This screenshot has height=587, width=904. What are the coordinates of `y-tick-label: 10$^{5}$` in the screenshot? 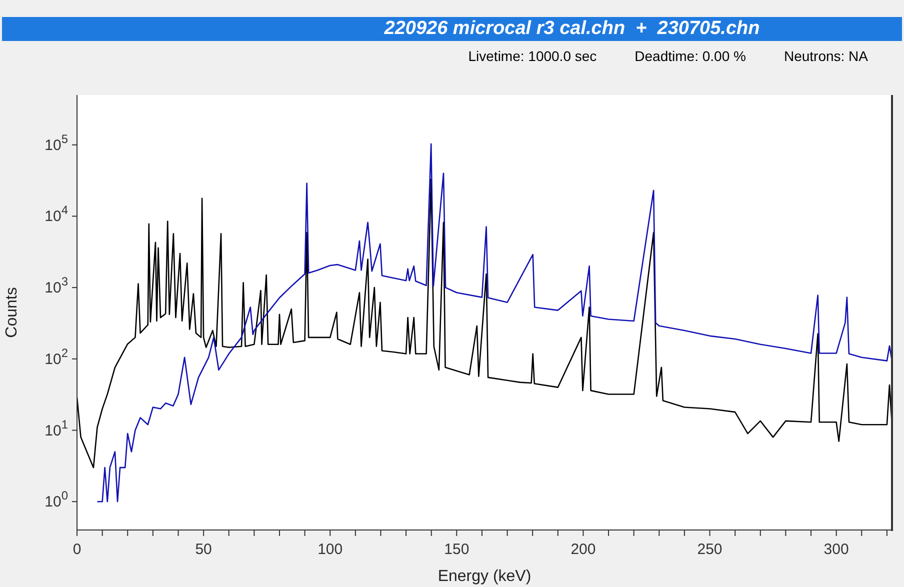 It's located at (56, 143).